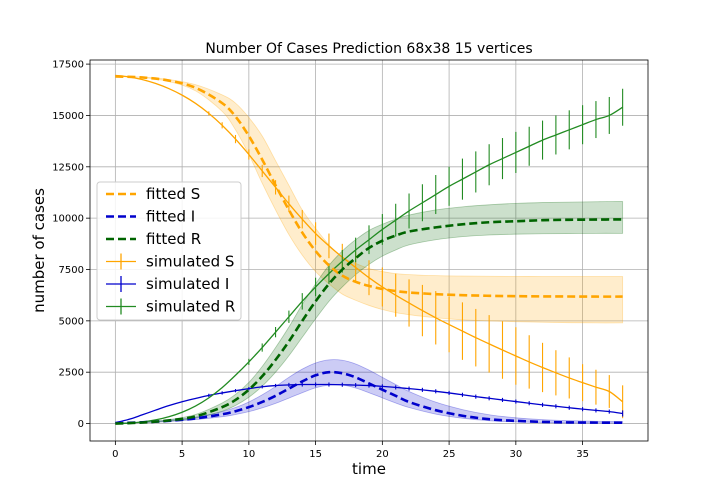 Image resolution: width=720 pixels, height=504 pixels. Describe the element at coordinates (182, 454) in the screenshot. I see `x-tick-label: 5` at that location.